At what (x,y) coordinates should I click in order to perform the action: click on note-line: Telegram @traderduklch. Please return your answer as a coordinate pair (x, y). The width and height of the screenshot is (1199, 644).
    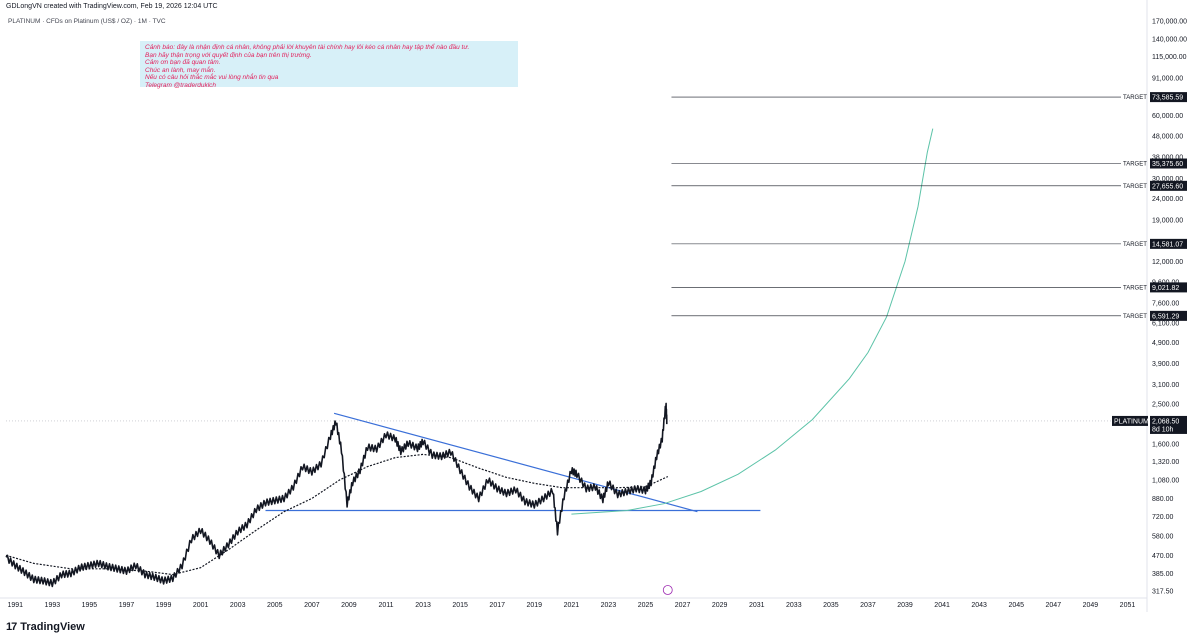
    Looking at the image, I should click on (181, 85).